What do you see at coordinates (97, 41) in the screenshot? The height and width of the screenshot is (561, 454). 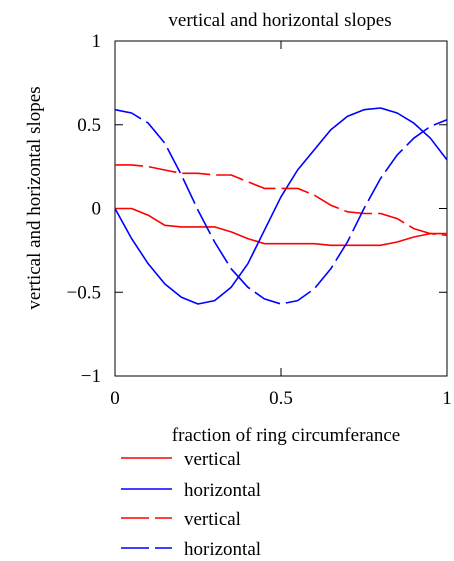 I see `y-tick-label: 1` at bounding box center [97, 41].